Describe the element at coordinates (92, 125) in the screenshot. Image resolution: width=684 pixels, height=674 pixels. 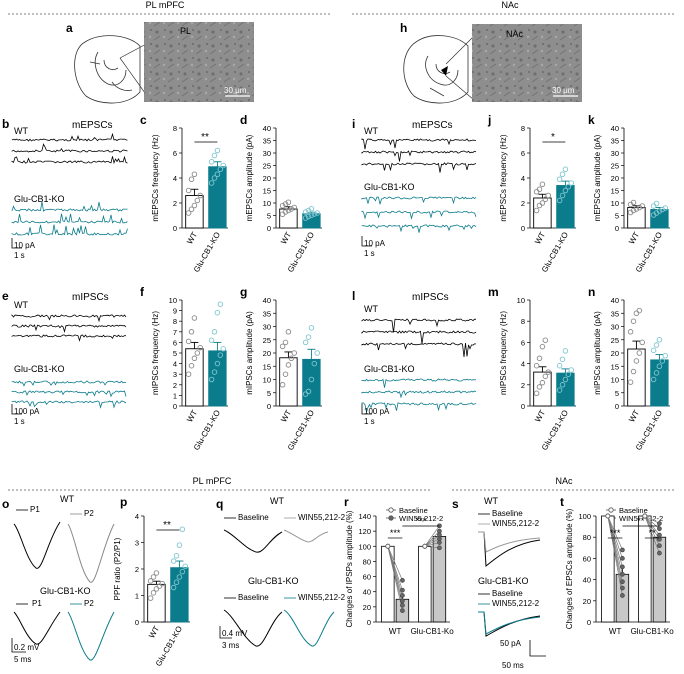
I see `trace-title-b: mEPSCs` at that location.